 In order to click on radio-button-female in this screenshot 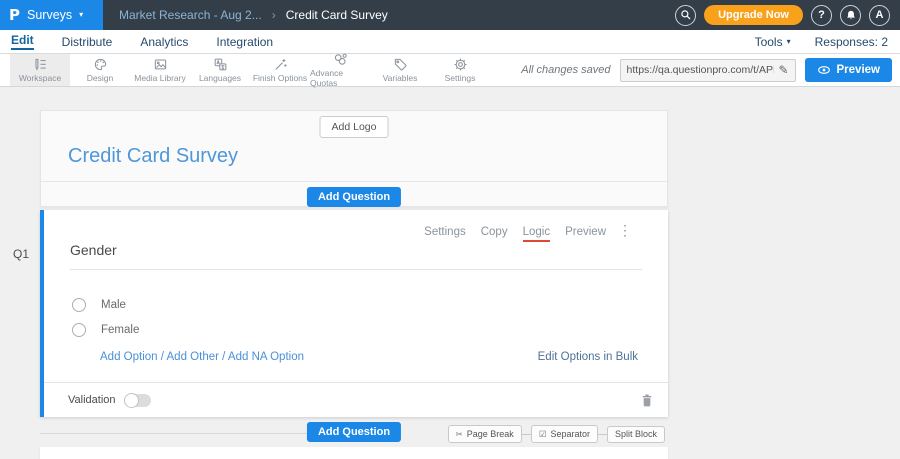, I will do `click(79, 330)`.